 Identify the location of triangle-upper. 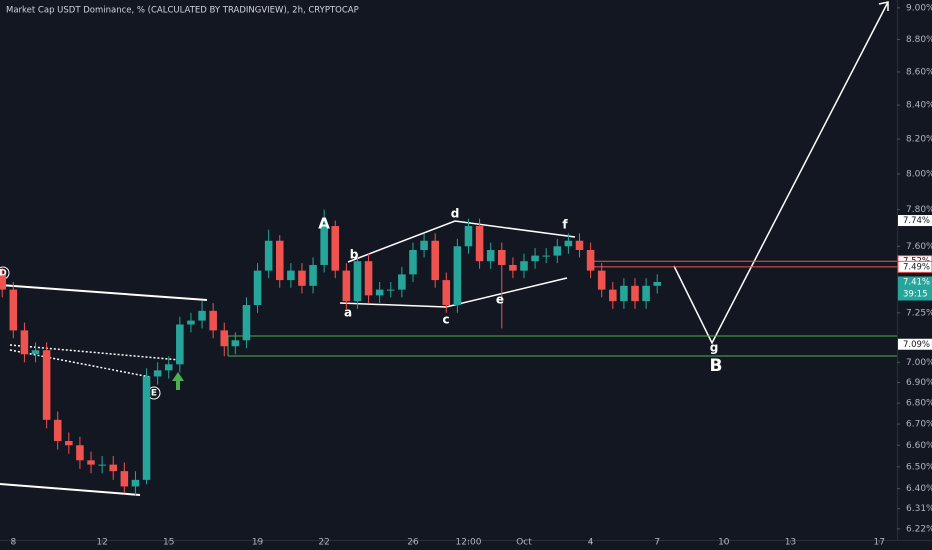
(461, 241).